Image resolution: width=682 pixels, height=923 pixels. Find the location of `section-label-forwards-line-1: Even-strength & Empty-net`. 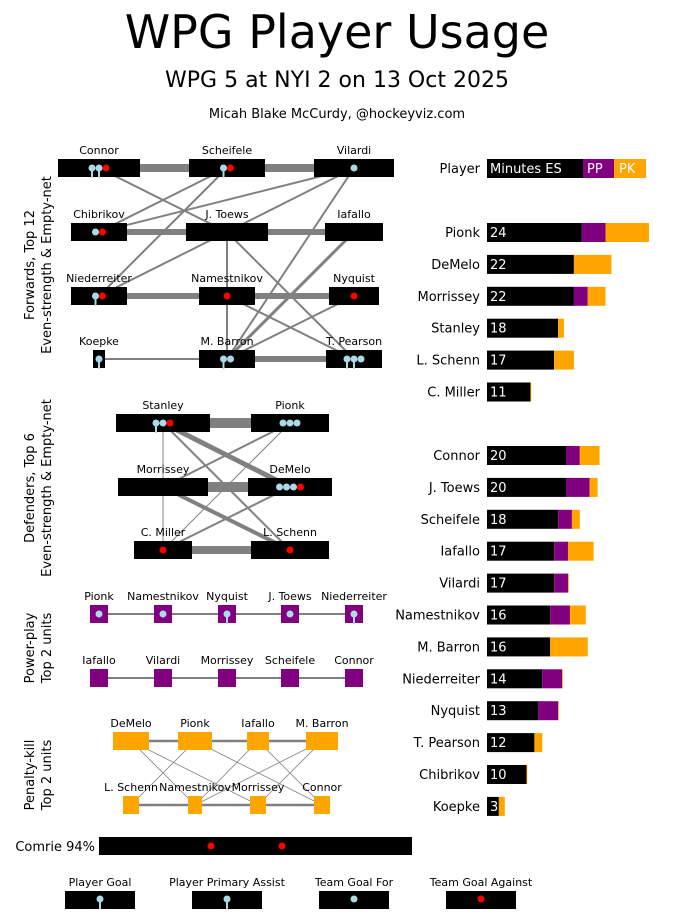

section-label-forwards-line-1: Even-strength & Empty-net is located at coordinates (47, 265).